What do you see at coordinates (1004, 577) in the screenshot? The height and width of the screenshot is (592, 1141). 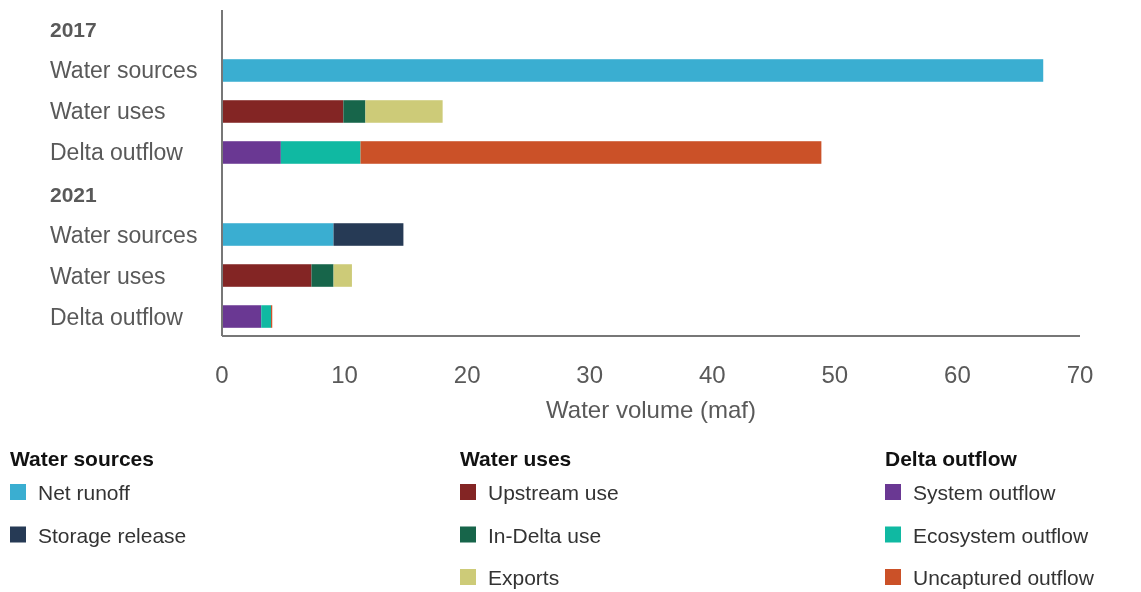 I see `legend-label: Uncaptured outflow` at bounding box center [1004, 577].